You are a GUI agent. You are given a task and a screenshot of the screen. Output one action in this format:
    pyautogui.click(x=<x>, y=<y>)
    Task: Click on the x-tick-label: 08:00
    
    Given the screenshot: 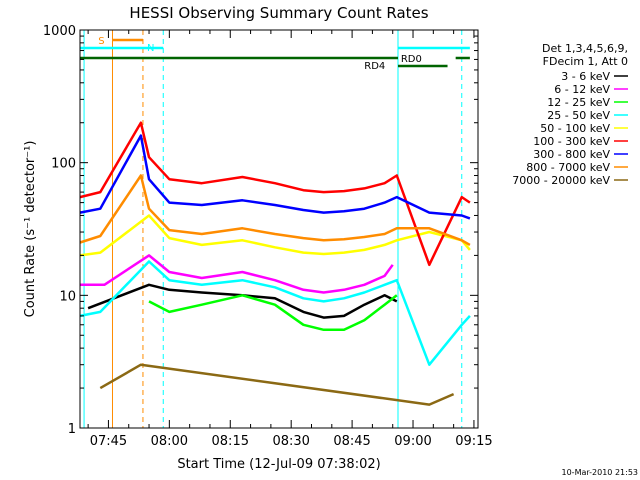 What is the action you would take?
    pyautogui.click(x=169, y=441)
    